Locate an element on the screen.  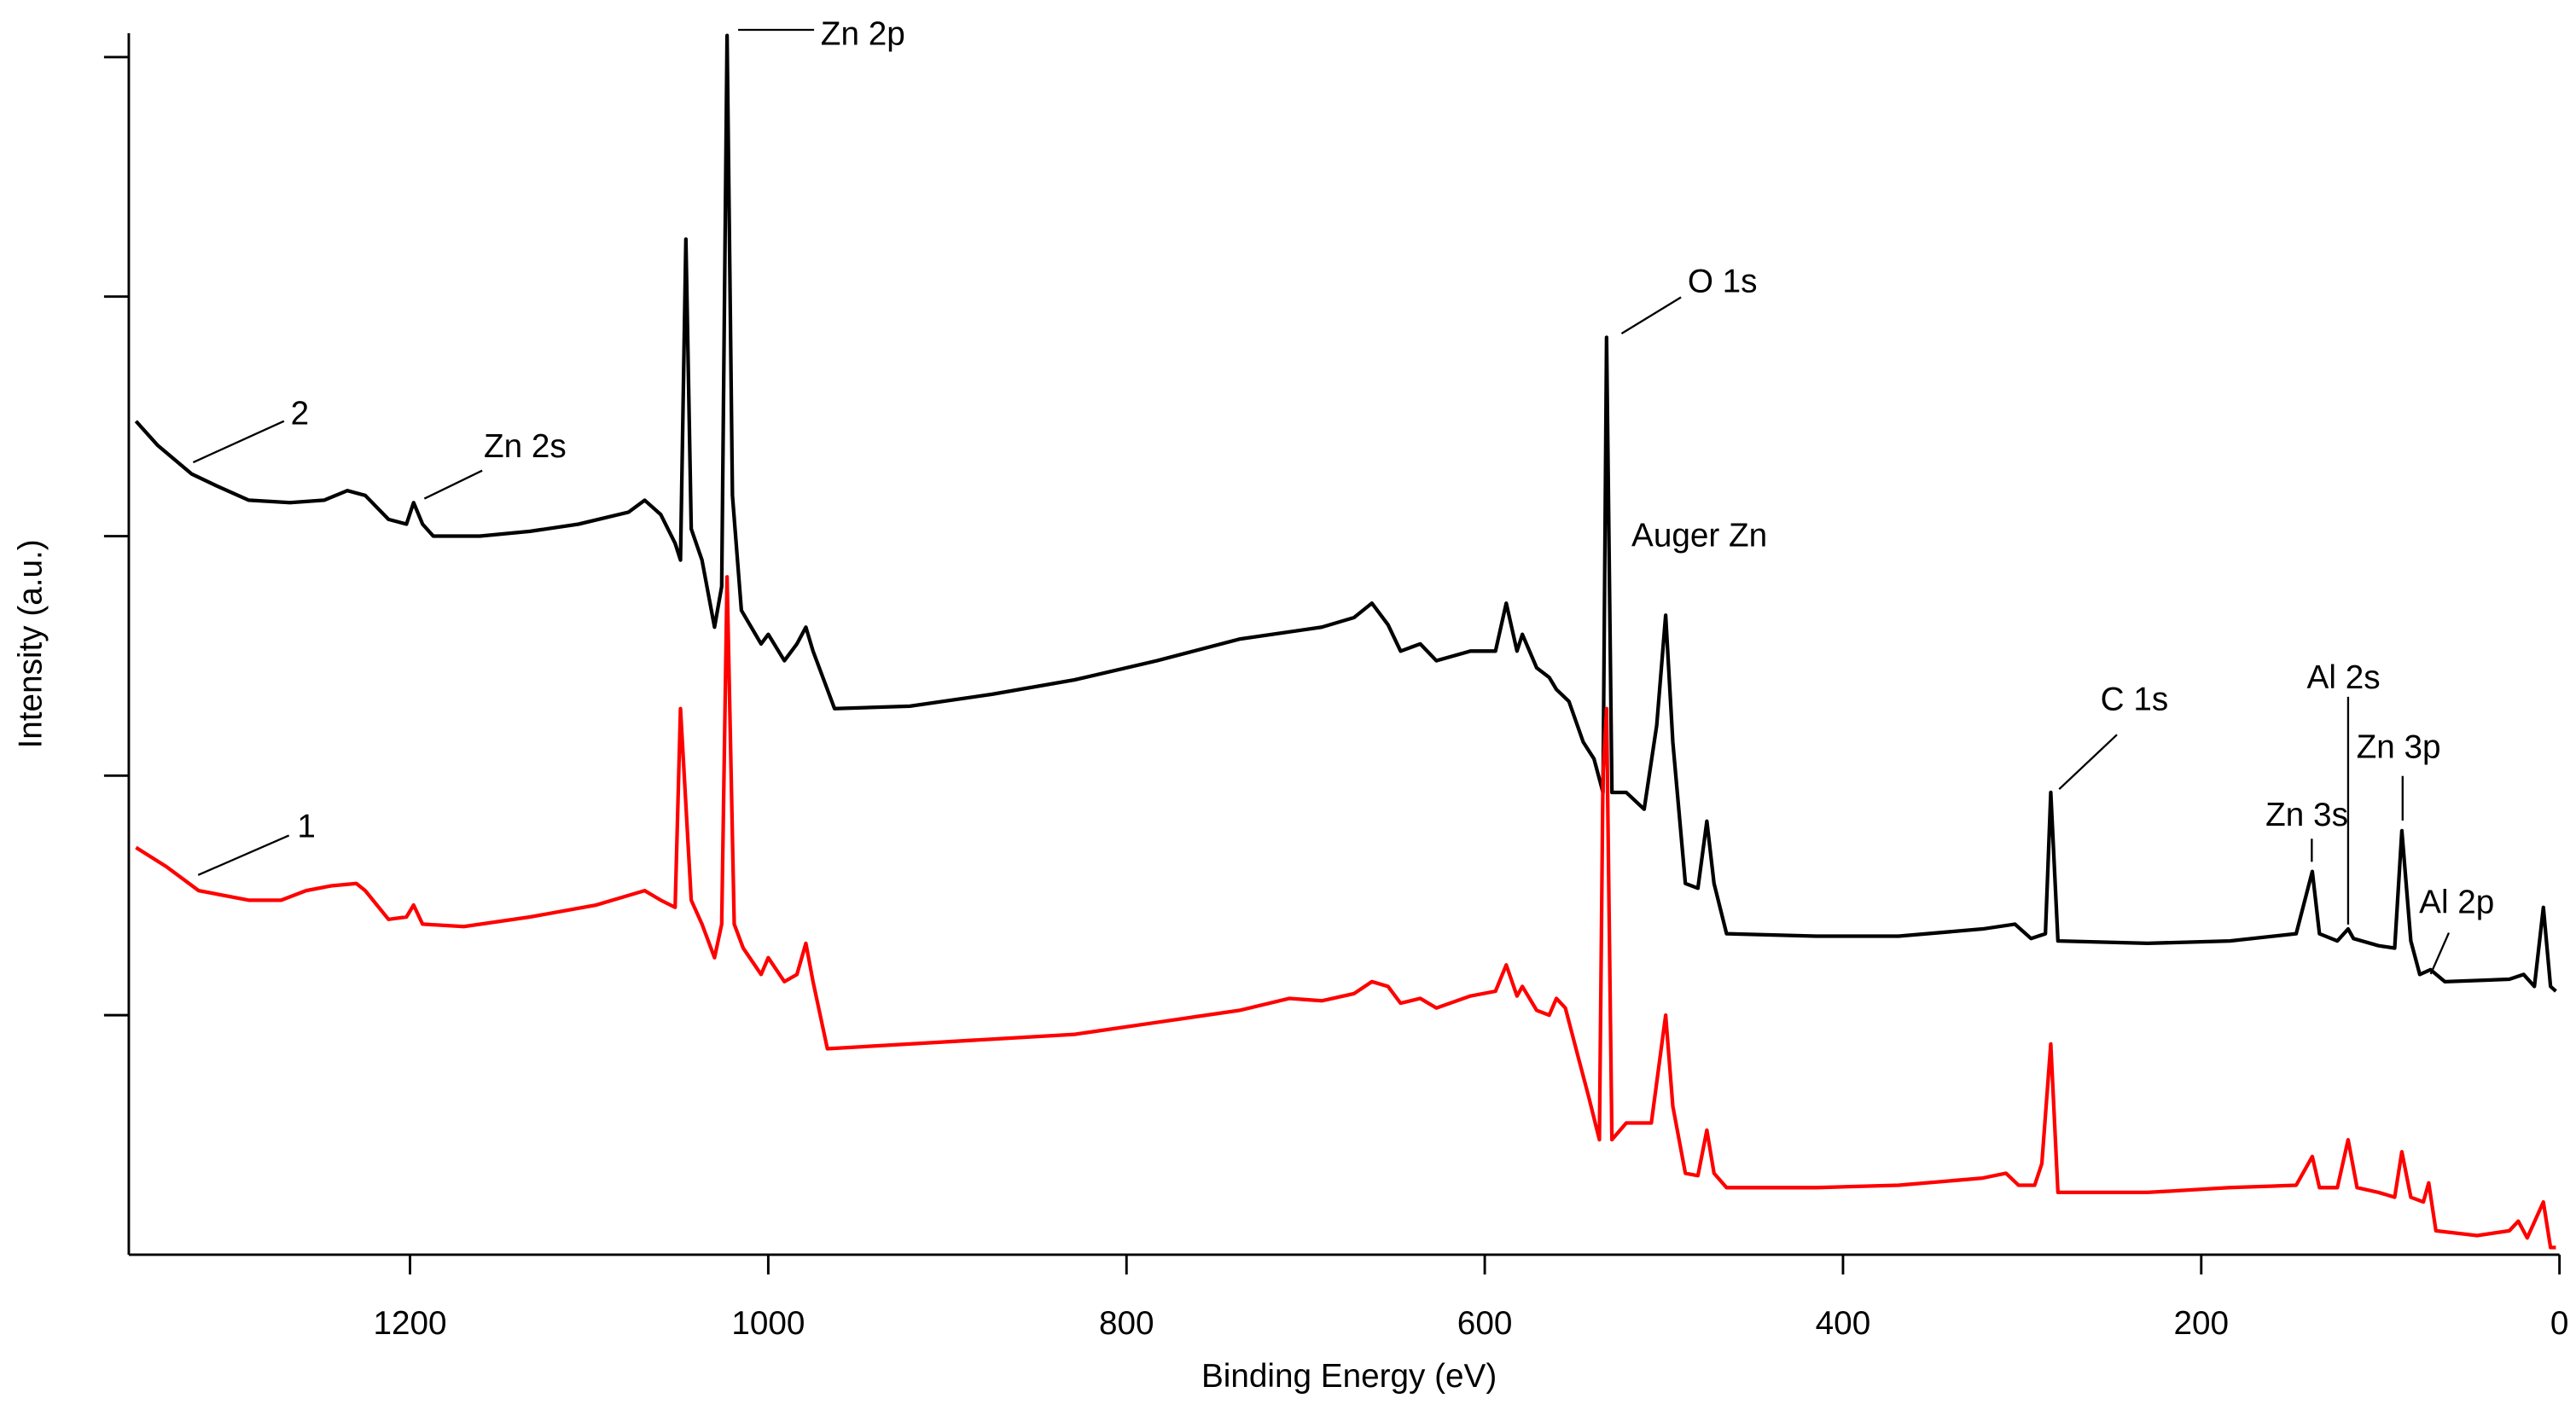
peak-annotation: Zn 3s is located at coordinates (2306, 815).